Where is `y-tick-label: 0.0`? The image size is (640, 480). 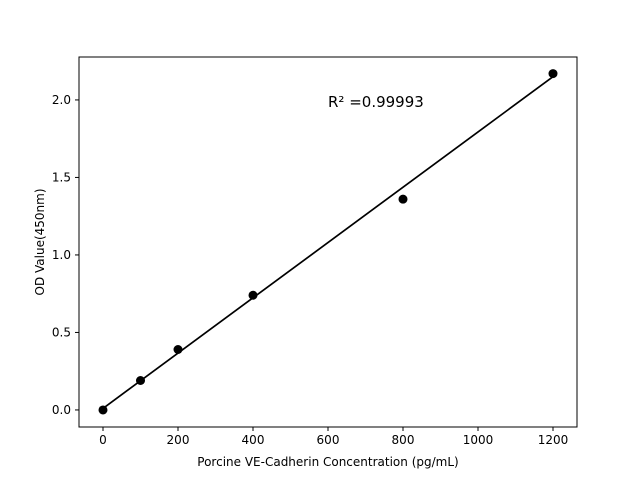 y-tick-label: 0.0 is located at coordinates (61, 410).